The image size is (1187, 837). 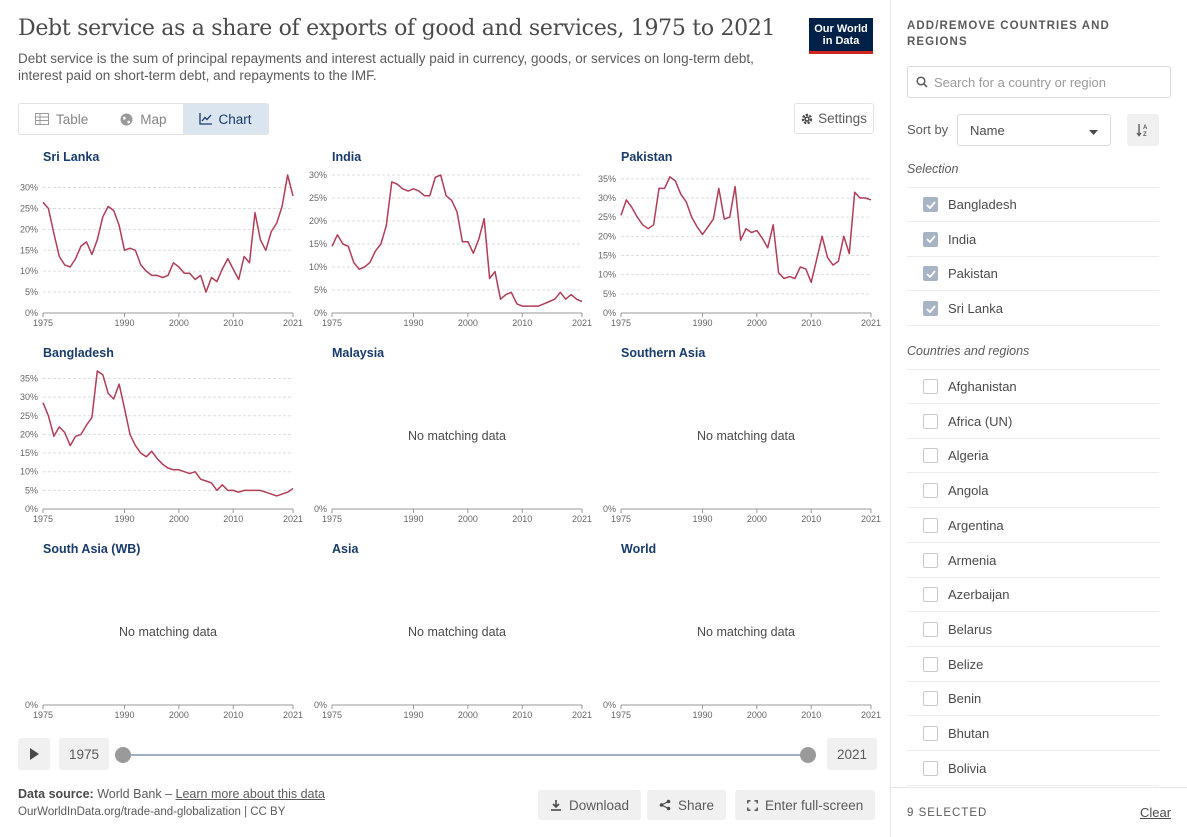 What do you see at coordinates (250, 794) in the screenshot?
I see `learn-more-link: Learn more about this data` at bounding box center [250, 794].